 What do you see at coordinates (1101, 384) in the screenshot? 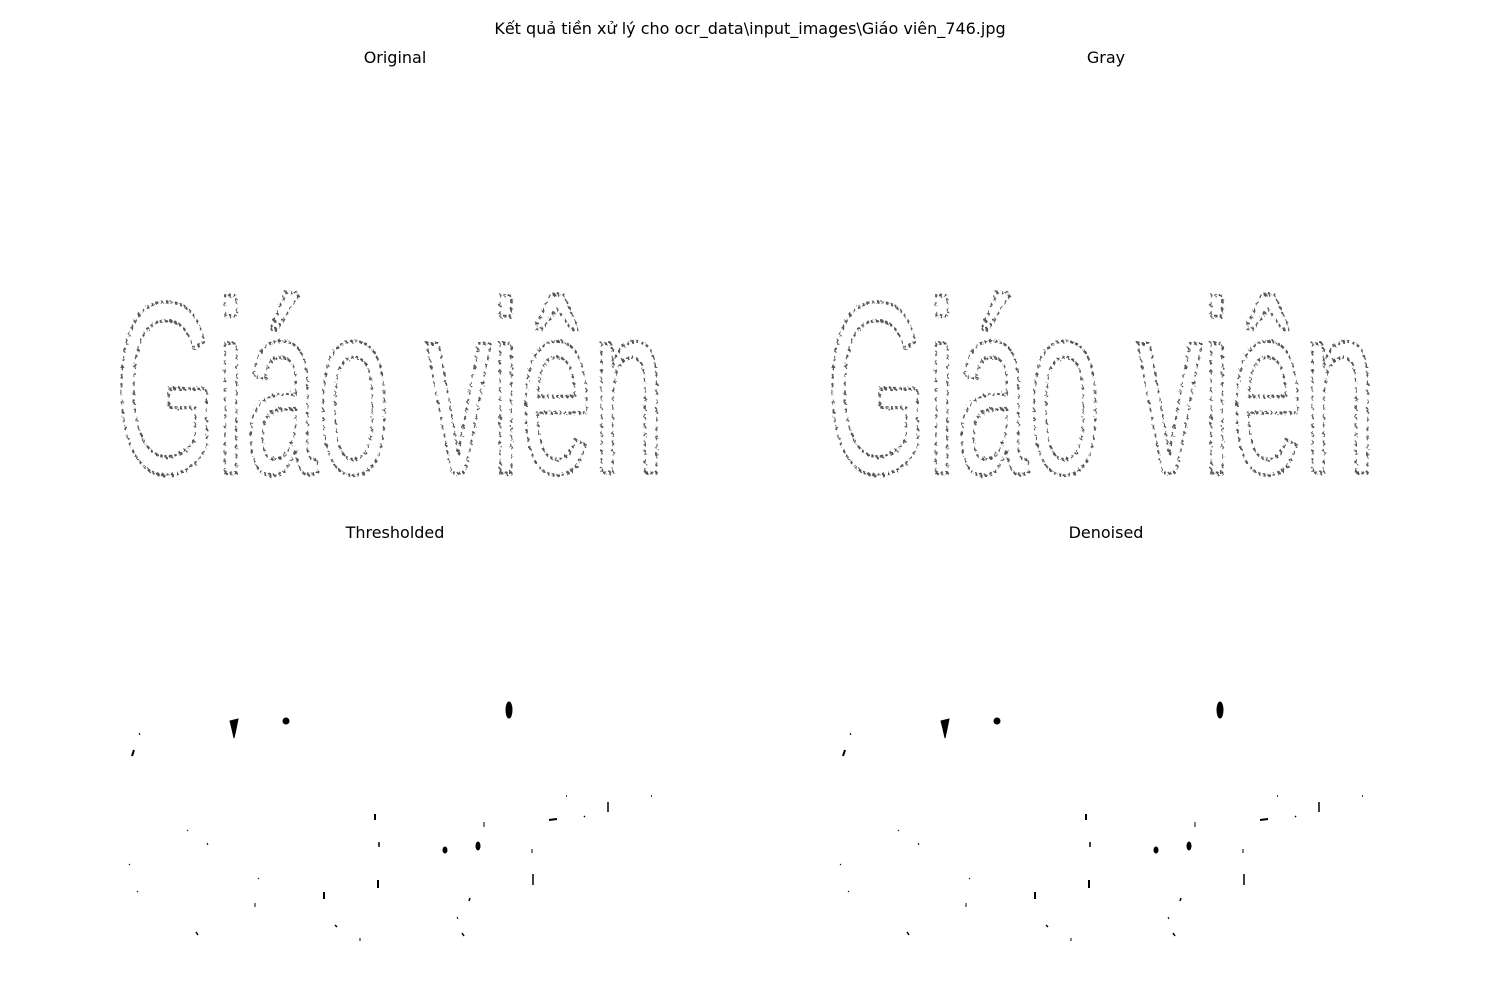
I see `gray-word: Giáo viên` at bounding box center [1101, 384].